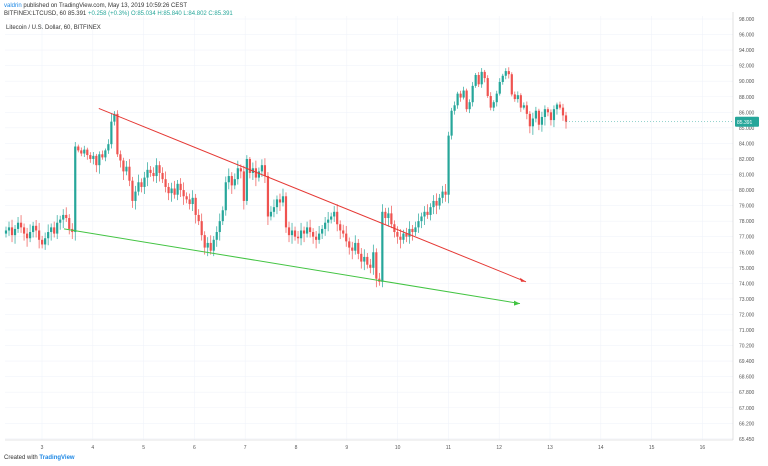 The image size is (768, 466). Describe the element at coordinates (57, 458) in the screenshot. I see `tradingview-logo: TradingView` at that location.